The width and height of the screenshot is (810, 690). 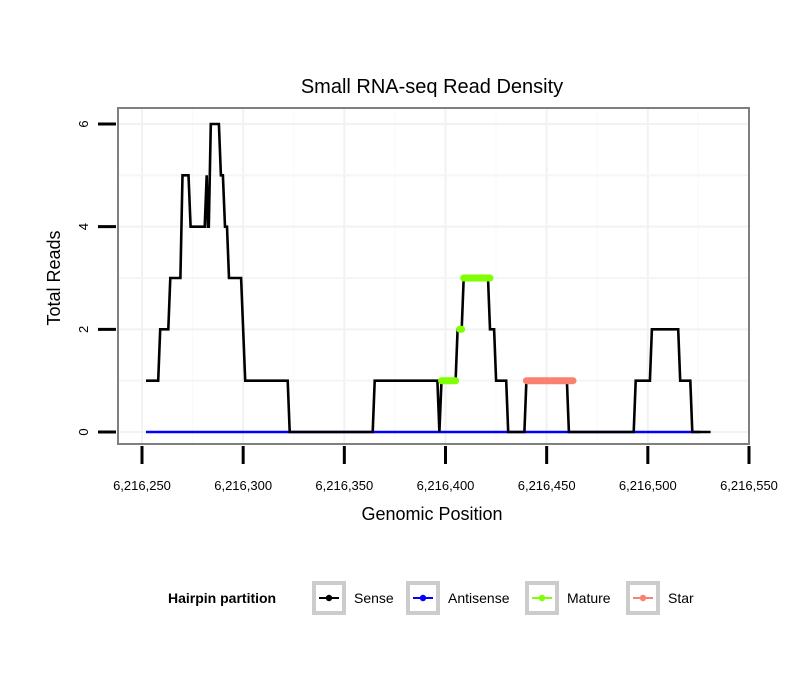 I want to click on x-tick-label: 6,216,550, so click(x=749, y=485).